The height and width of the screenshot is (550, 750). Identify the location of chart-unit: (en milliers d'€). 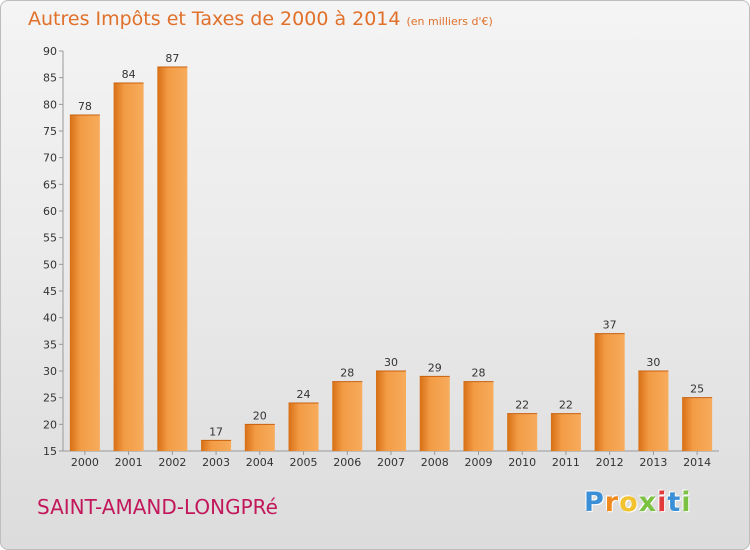
(449, 21).